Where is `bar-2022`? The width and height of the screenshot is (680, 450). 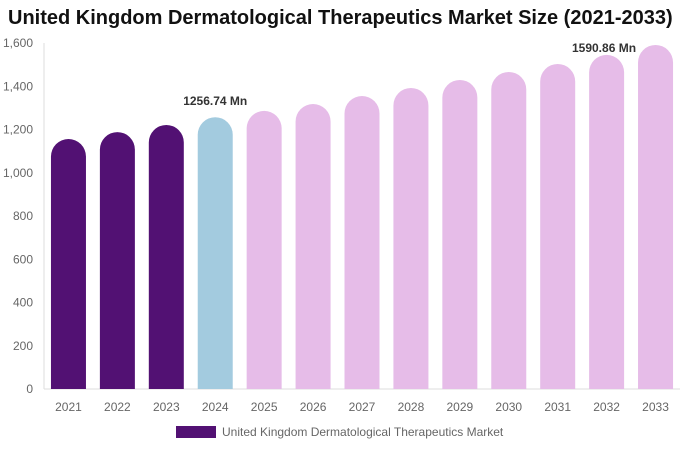 bar-2022 is located at coordinates (117, 260).